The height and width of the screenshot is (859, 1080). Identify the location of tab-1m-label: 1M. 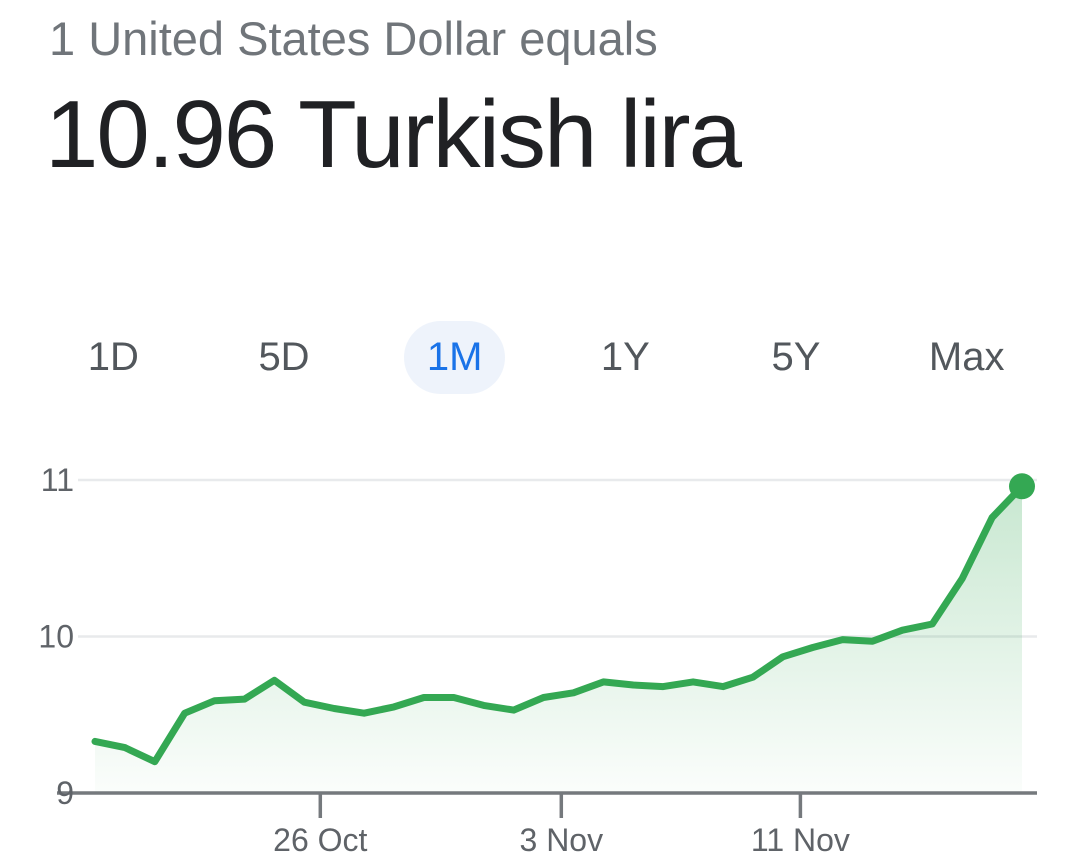
(454, 357).